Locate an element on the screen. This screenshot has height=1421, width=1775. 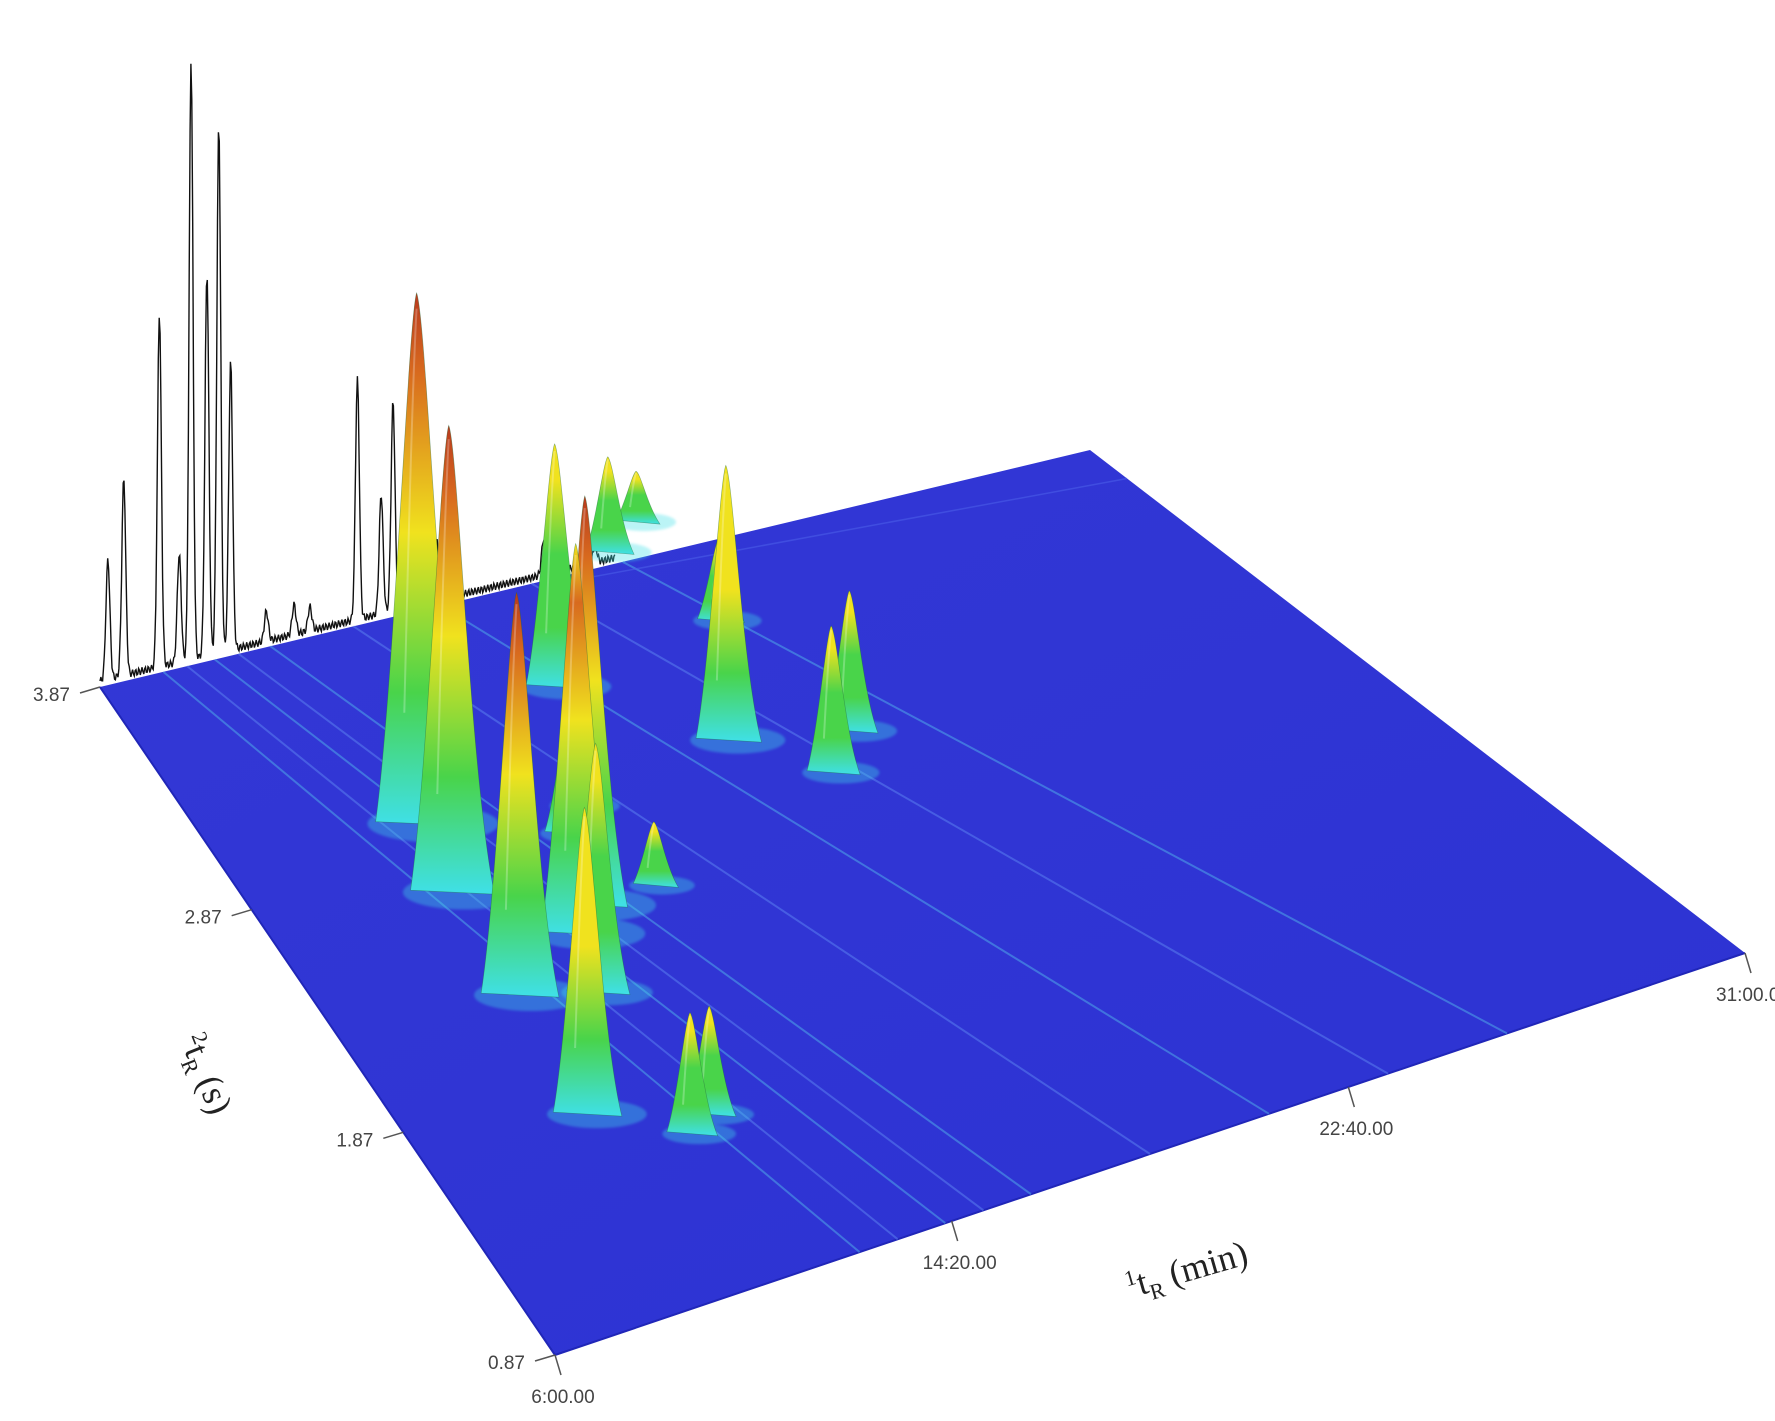
projection-trace is located at coordinates (357, 372).